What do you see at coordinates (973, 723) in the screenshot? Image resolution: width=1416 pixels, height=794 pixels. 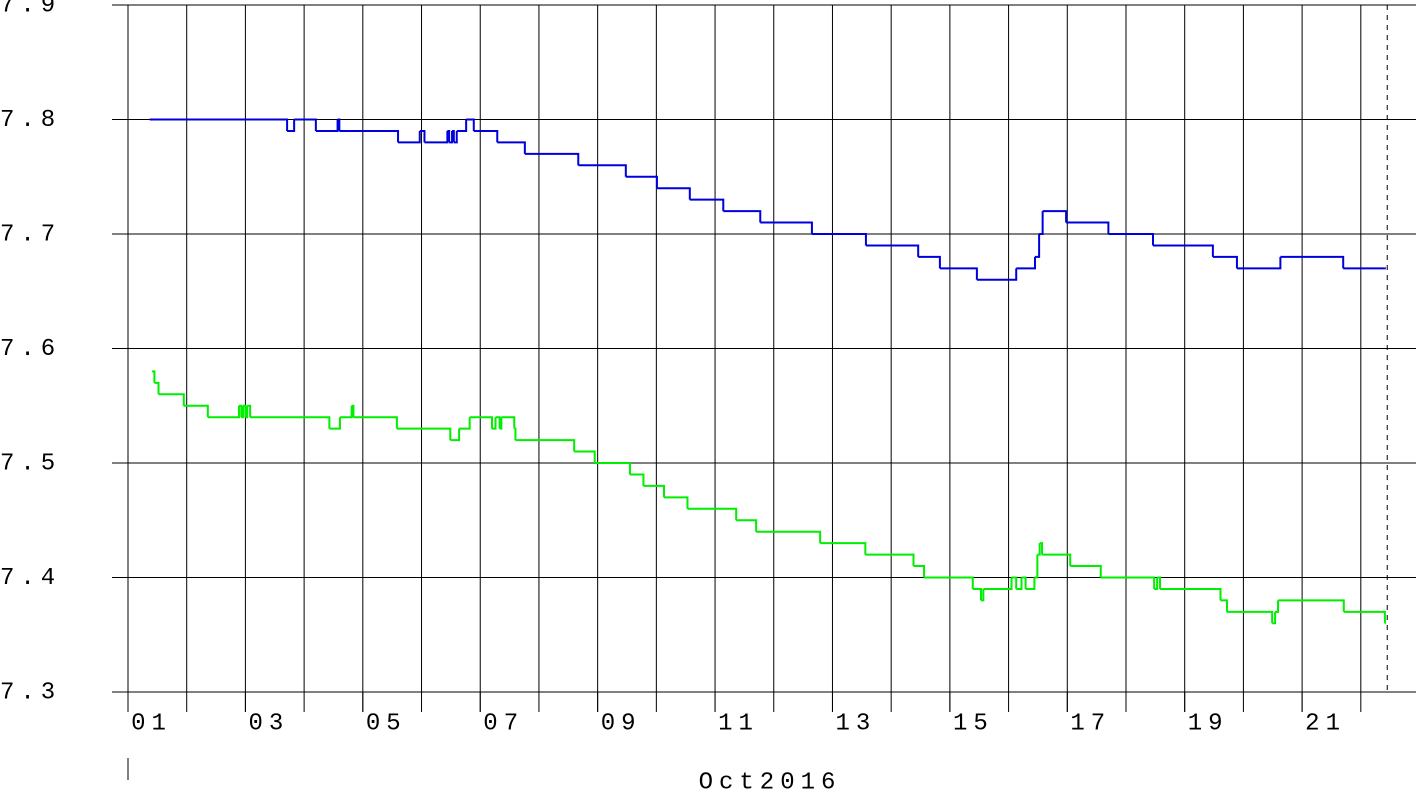 I see `x-tick-label: 15` at bounding box center [973, 723].